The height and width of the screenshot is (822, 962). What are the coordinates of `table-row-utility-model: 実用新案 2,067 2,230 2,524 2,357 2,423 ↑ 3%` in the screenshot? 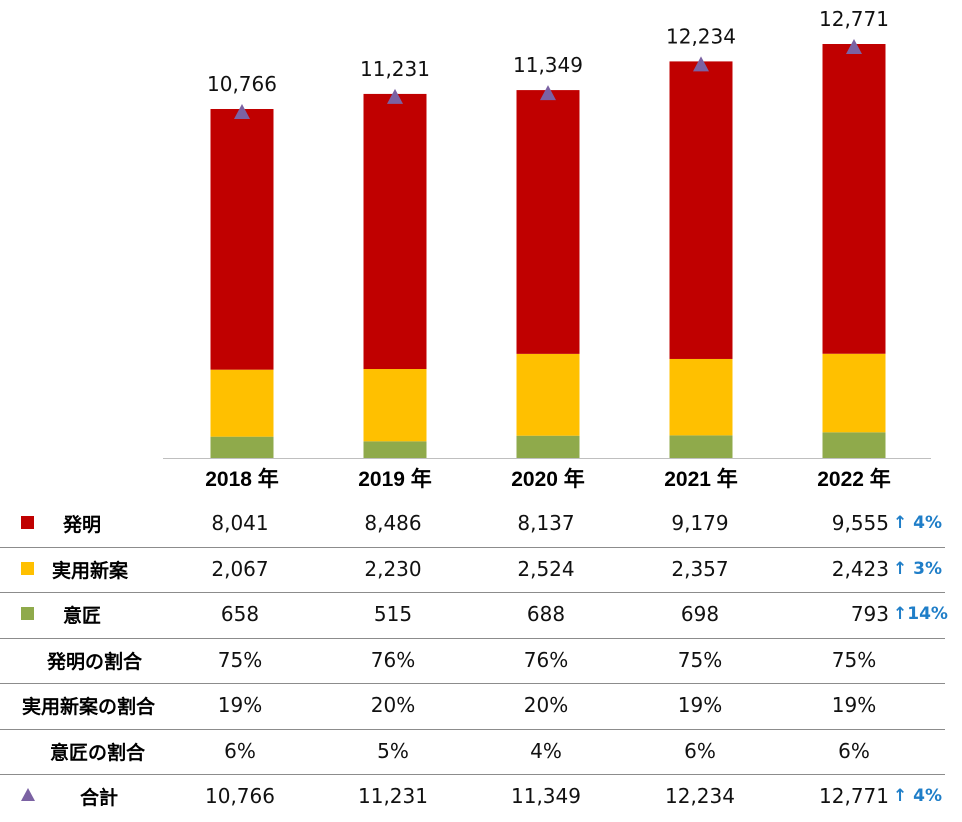 It's located at (472, 570).